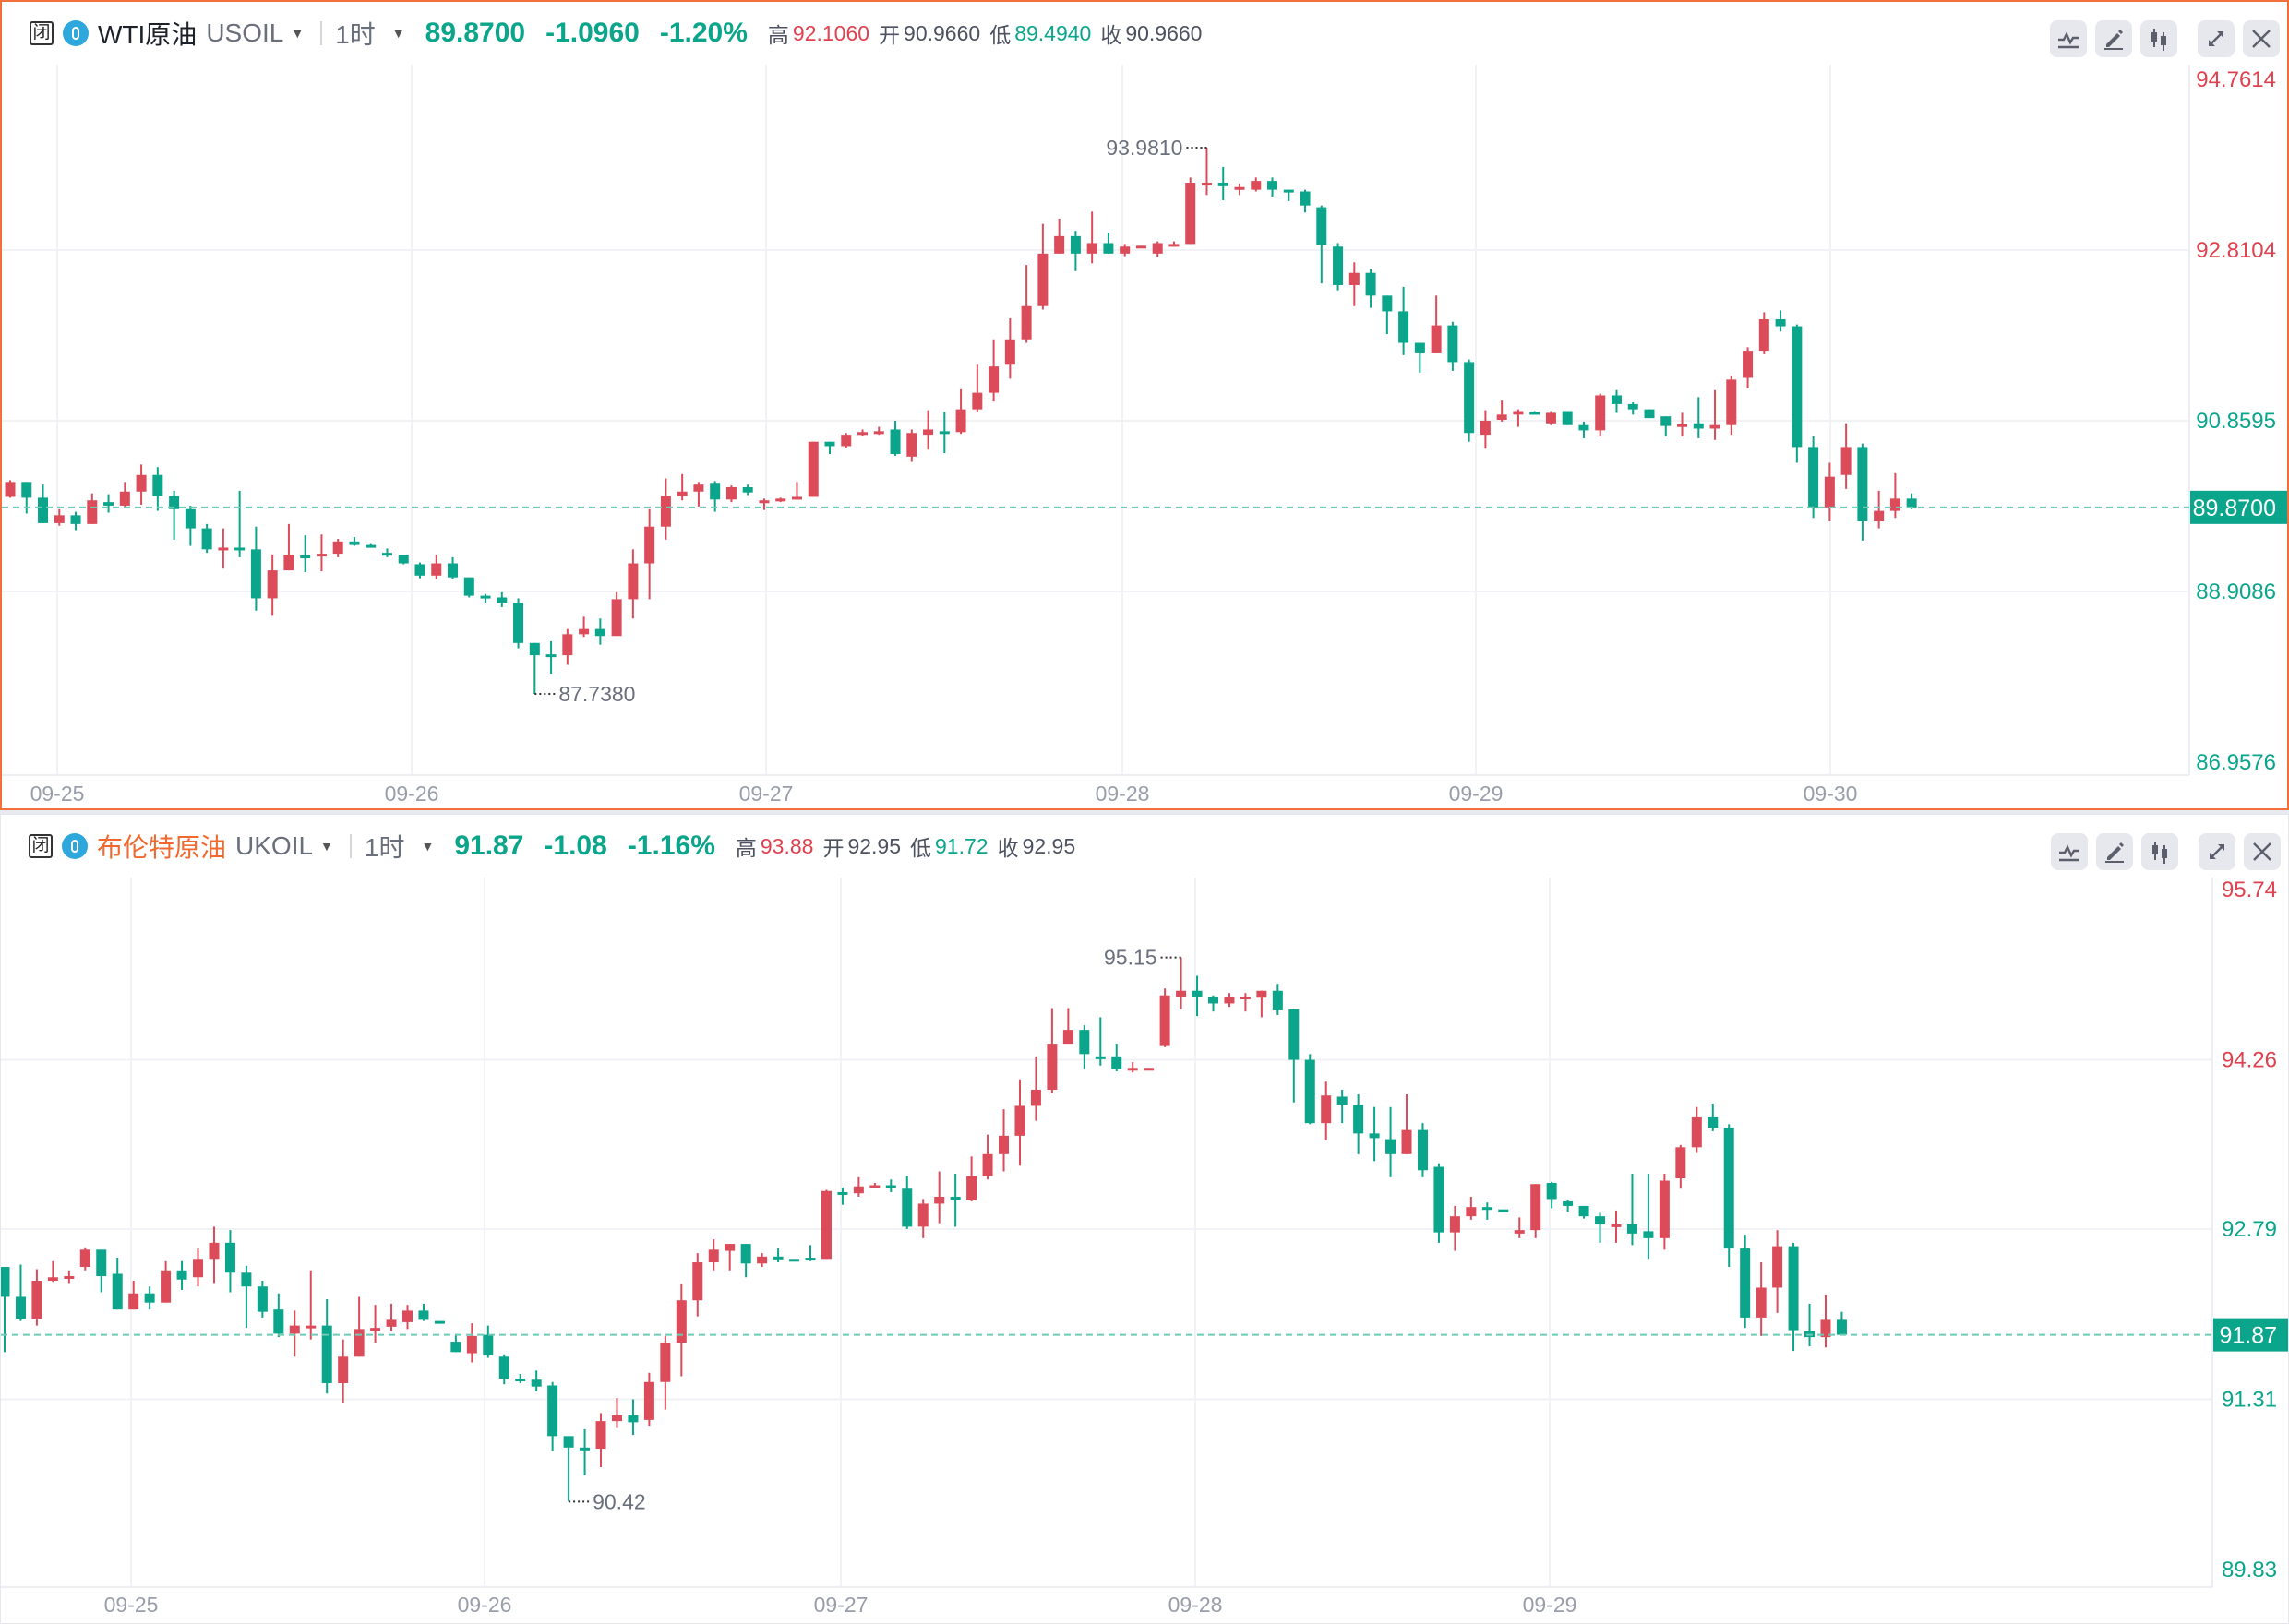  I want to click on close-panel-button, so click(2261, 38).